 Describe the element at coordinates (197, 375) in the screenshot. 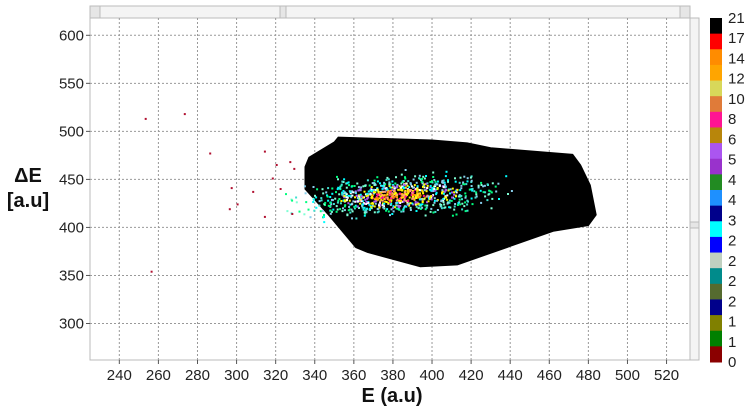

I see `x-tick-label: 280` at that location.